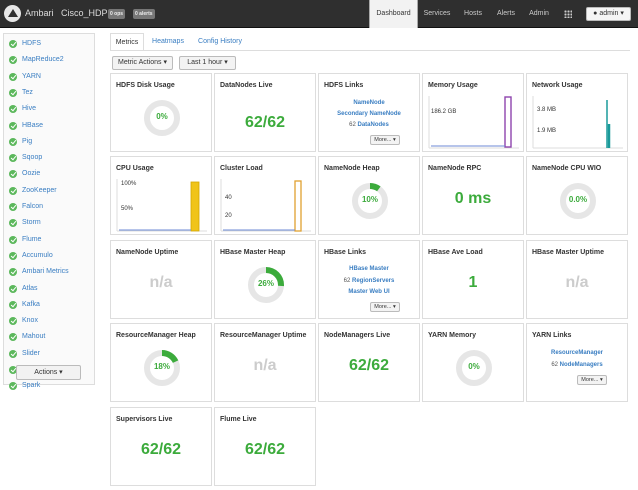 The width and height of the screenshot is (638, 490). What do you see at coordinates (207, 63) in the screenshot?
I see `time-range-button: Last 1 hour ▾` at bounding box center [207, 63].